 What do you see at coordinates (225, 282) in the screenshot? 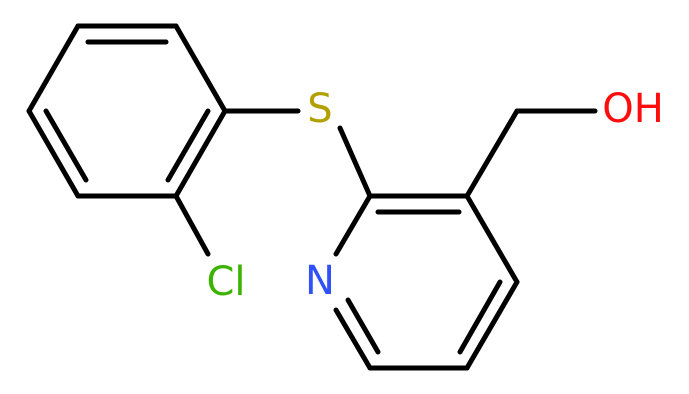
I see `atom-label: Cl` at bounding box center [225, 282].